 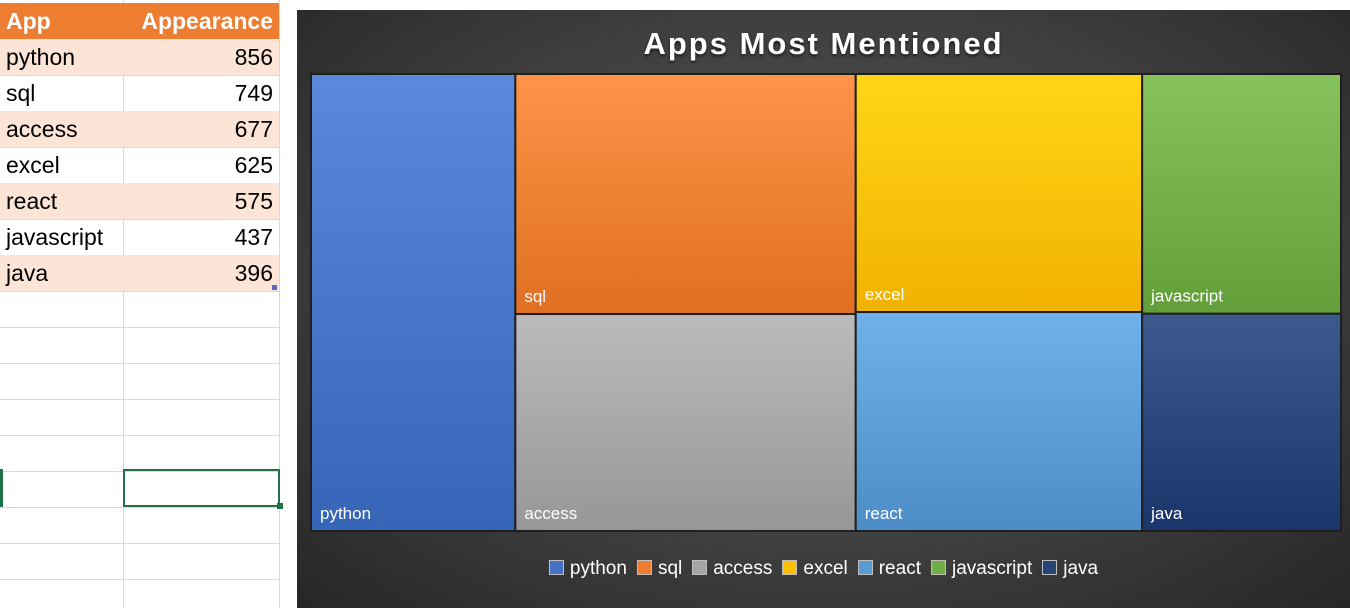 What do you see at coordinates (201, 201) in the screenshot?
I see `cell-value-react: 575` at bounding box center [201, 201].